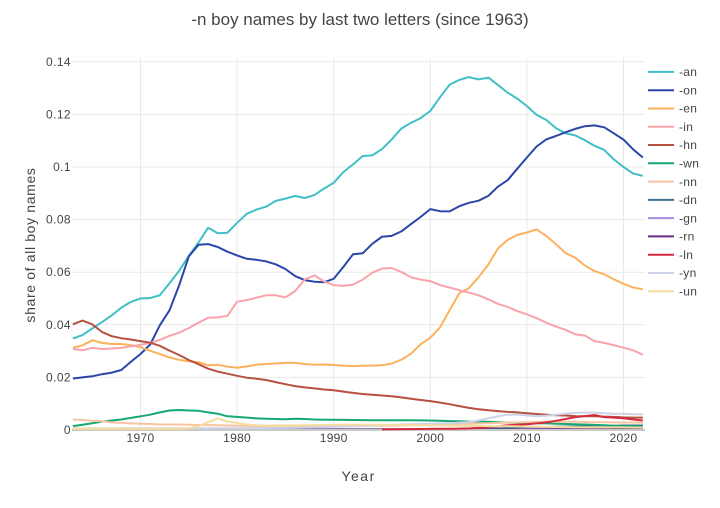 This screenshot has width=720, height=508. What do you see at coordinates (58, 272) in the screenshot?
I see `svg-text: 0.06` at bounding box center [58, 272].